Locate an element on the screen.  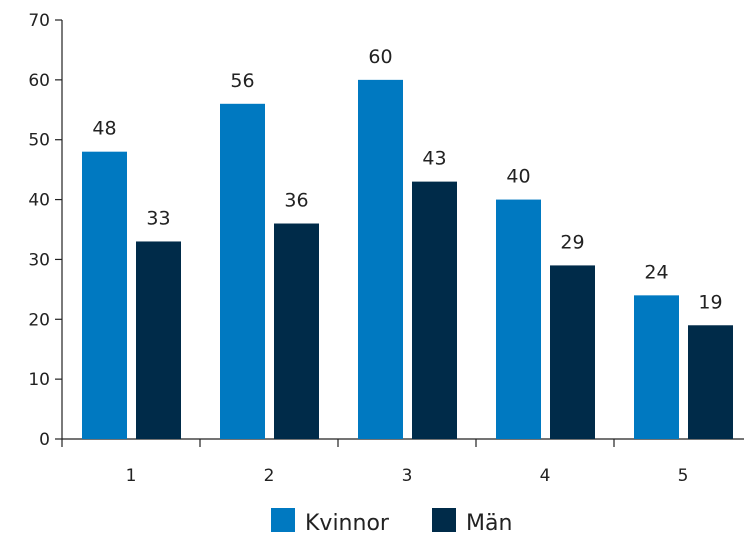
y-tick-label: 60 is located at coordinates (39, 81).